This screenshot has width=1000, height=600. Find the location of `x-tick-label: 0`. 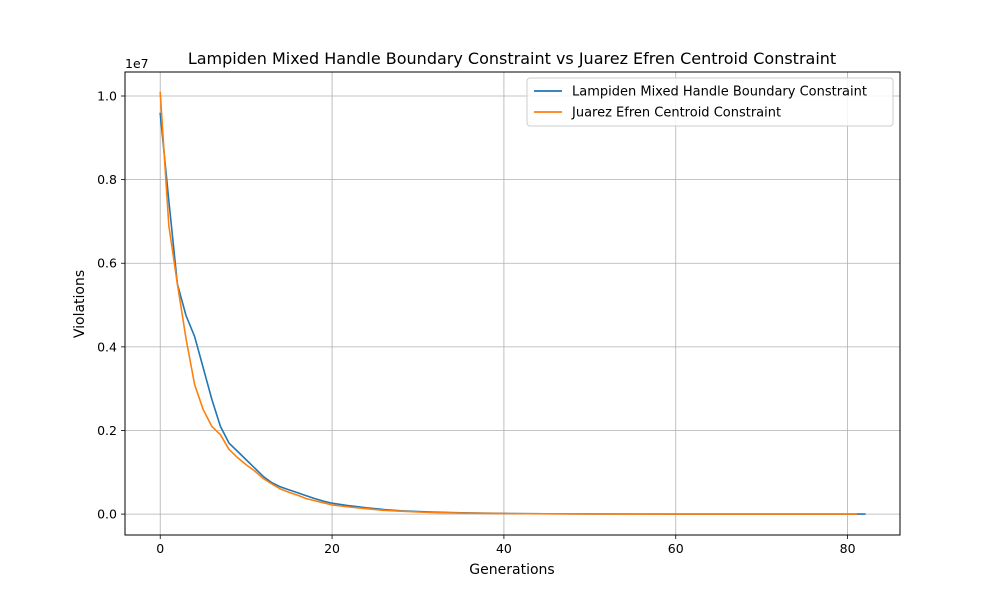

x-tick-label: 0 is located at coordinates (160, 548).